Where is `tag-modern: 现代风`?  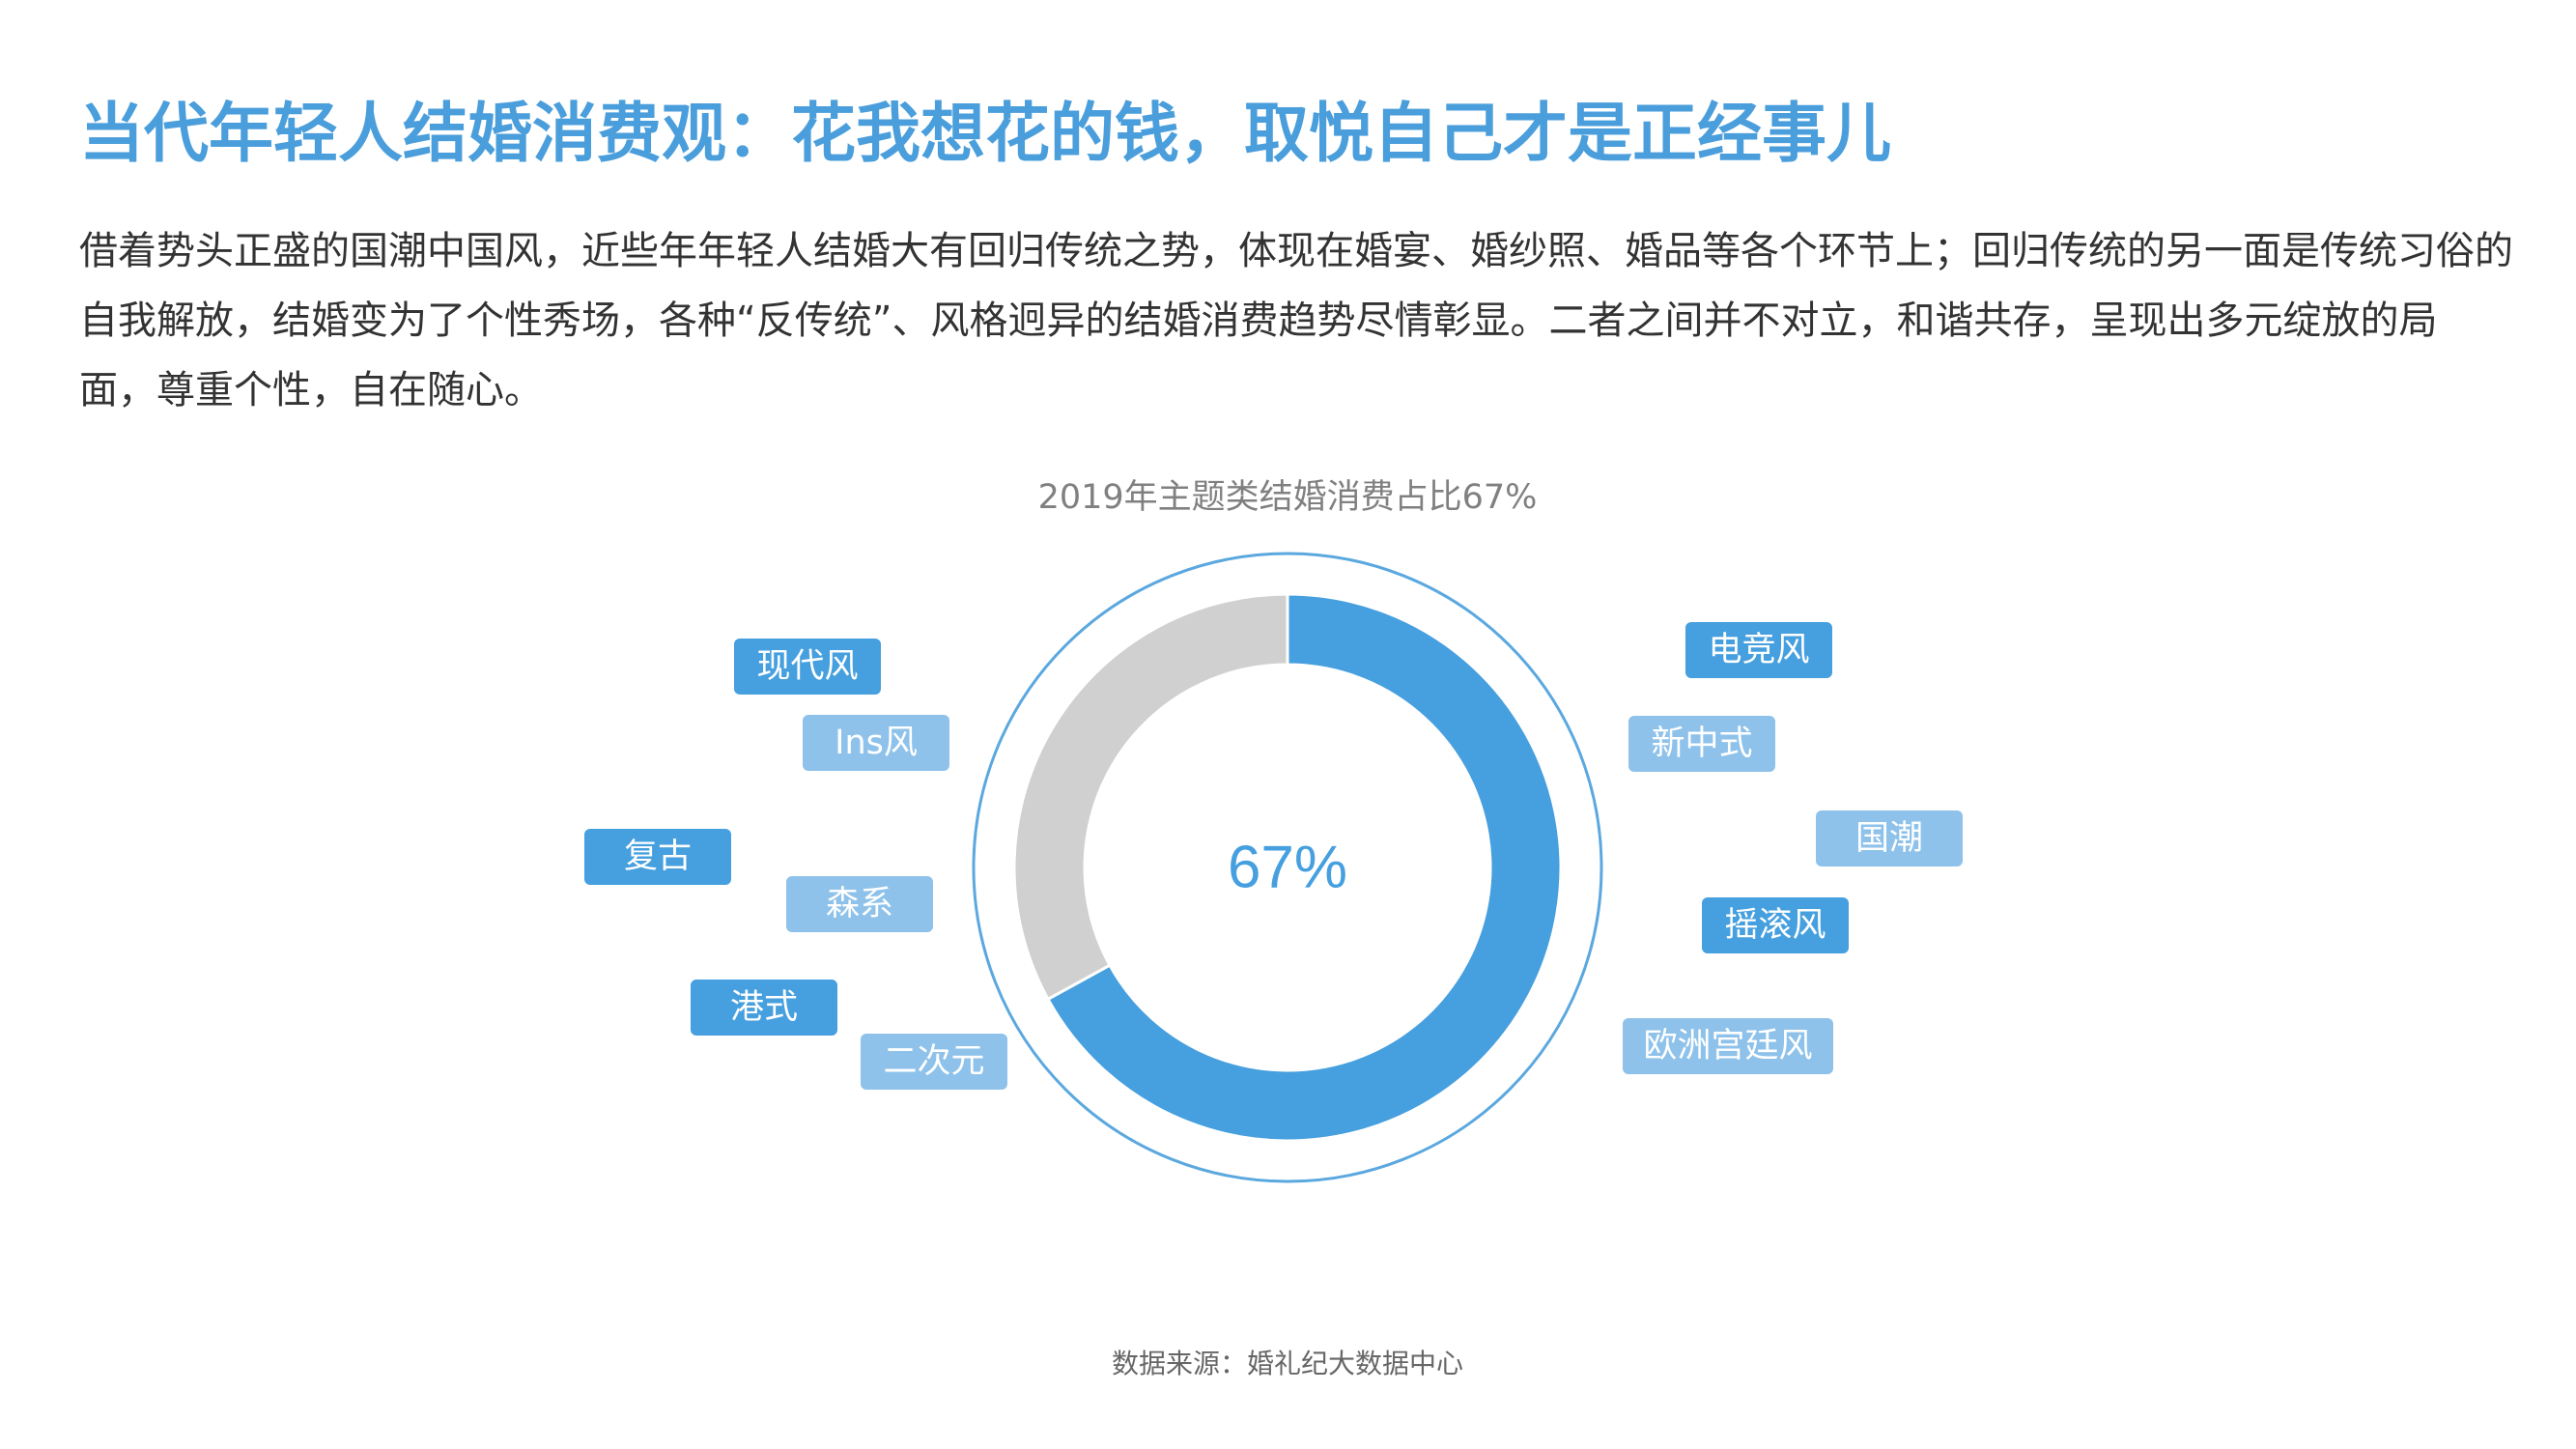
tag-modern: 现代风 is located at coordinates (807, 667).